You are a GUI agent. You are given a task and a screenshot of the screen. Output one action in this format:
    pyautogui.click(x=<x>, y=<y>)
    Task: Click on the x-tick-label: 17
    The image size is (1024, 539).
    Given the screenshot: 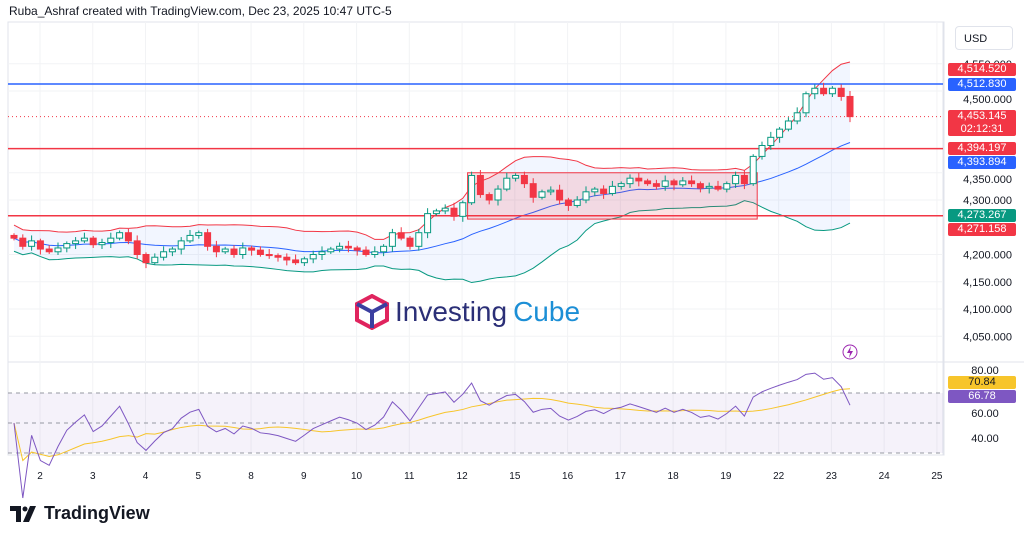 What is the action you would take?
    pyautogui.click(x=621, y=476)
    